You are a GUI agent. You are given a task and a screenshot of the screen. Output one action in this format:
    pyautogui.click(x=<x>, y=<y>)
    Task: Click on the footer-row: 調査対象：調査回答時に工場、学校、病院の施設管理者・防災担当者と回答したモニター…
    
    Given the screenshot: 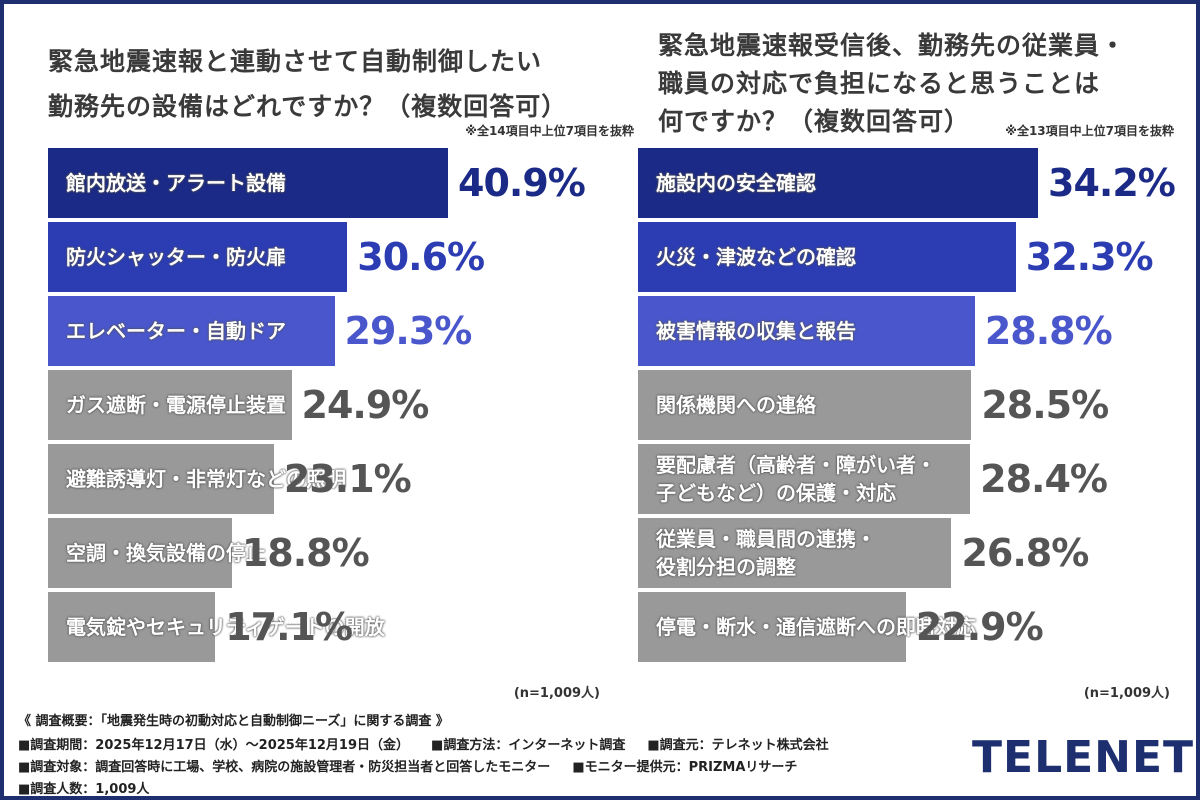 What is the action you would take?
    pyautogui.click(x=418, y=765)
    